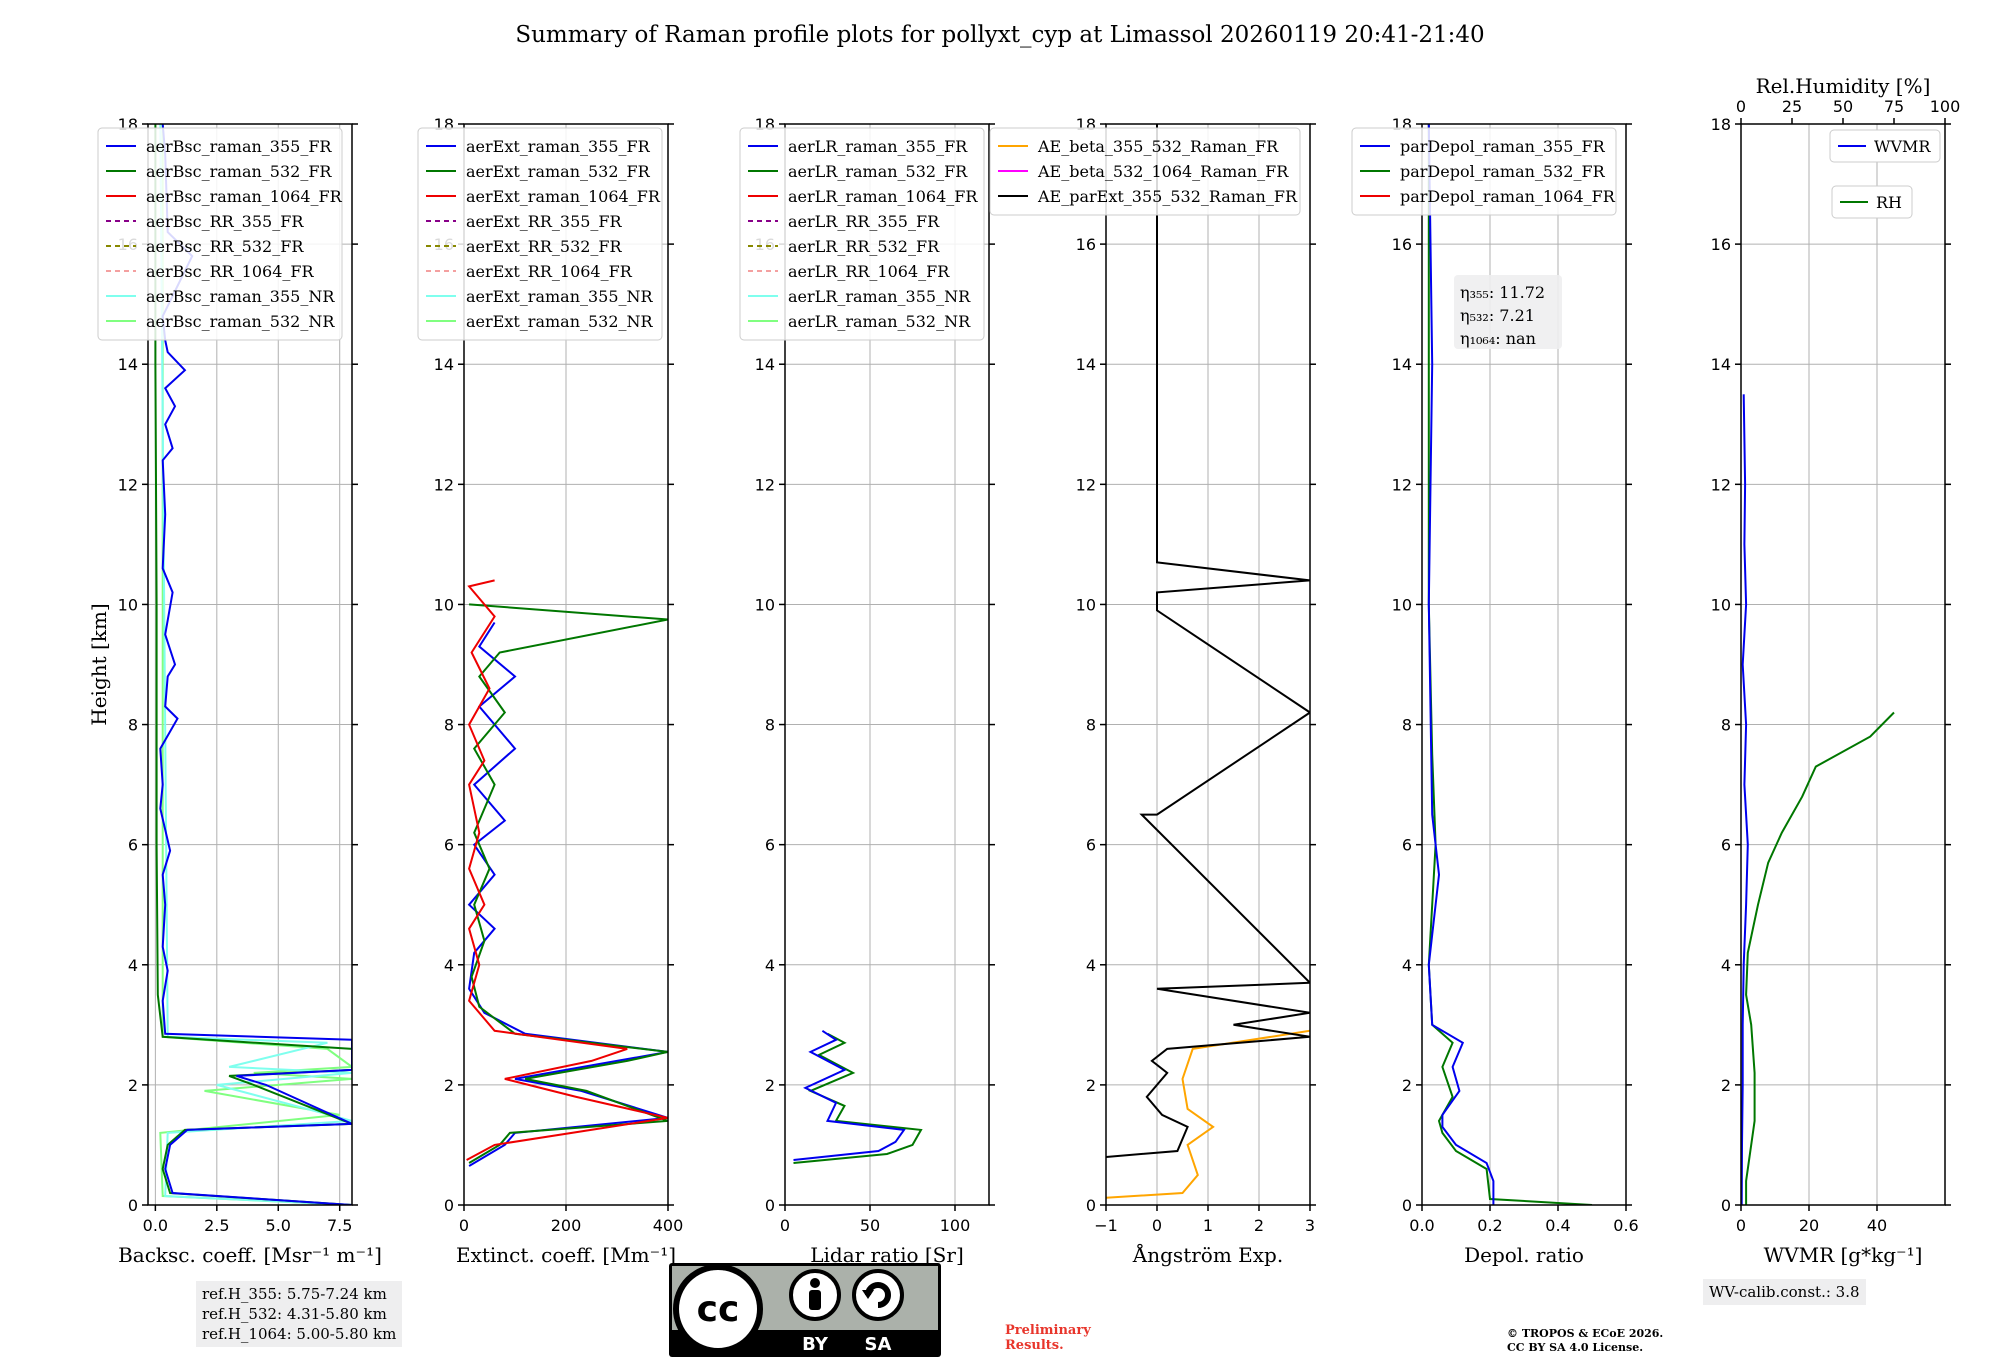  What do you see at coordinates (1497, 315) in the screenshot?
I see `eta-label: η₅₃₂: 7.21` at bounding box center [1497, 315].